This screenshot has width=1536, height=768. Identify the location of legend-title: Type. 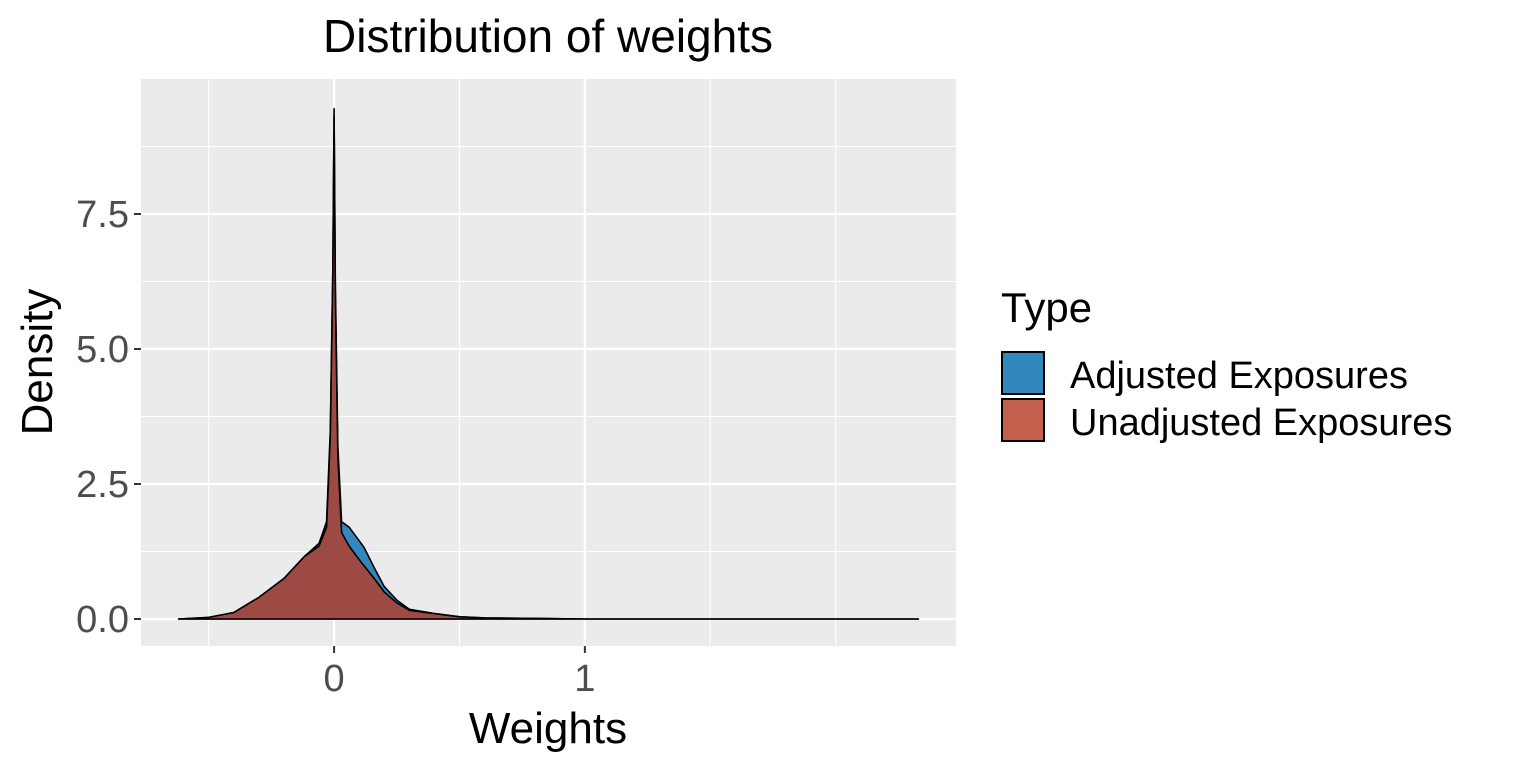
(1046, 307).